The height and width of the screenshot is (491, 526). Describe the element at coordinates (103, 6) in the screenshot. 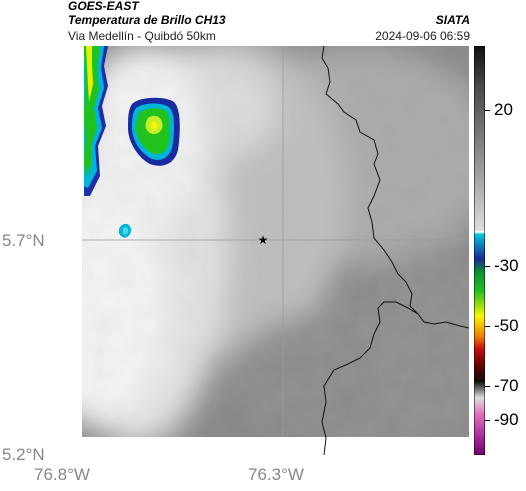

I see `satellite-title: GOES-EAST` at that location.